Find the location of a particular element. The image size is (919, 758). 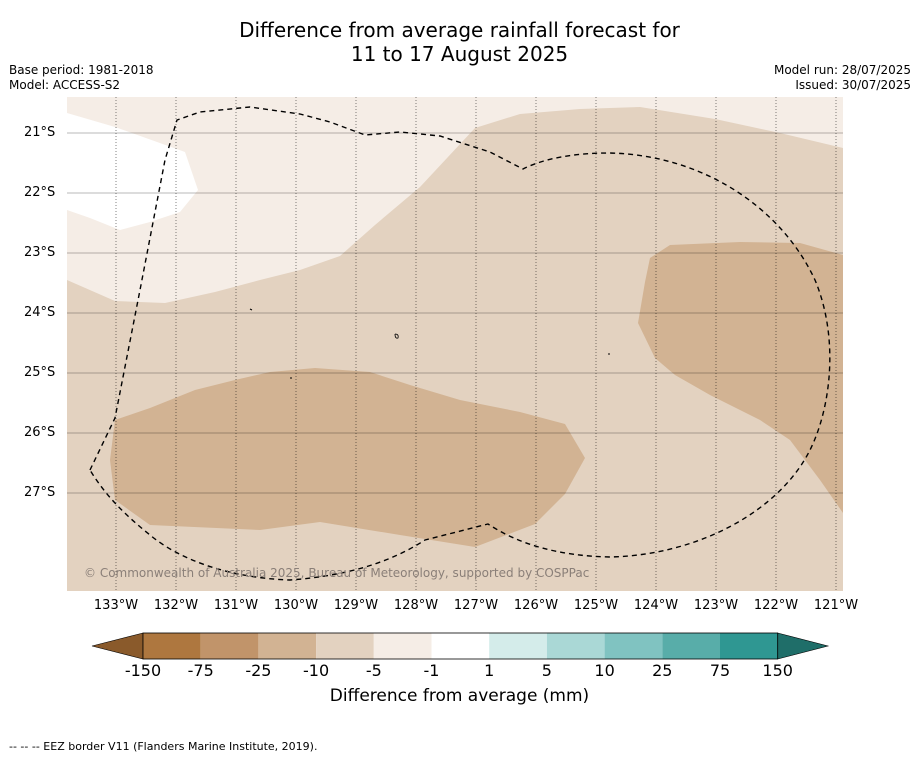

anomaly-region-neutral is located at coordinates (132, 171).